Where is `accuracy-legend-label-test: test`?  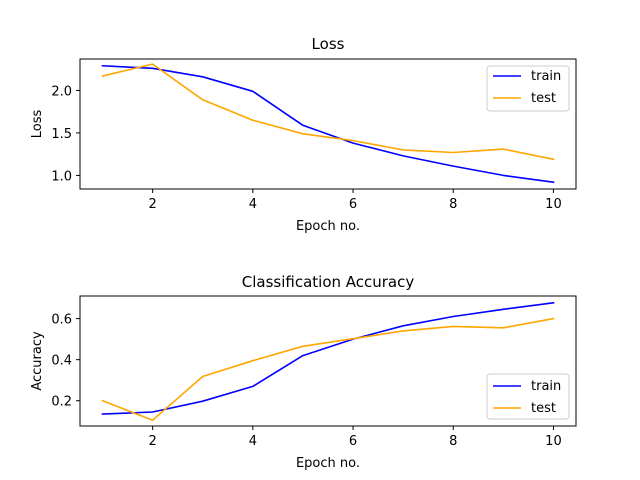
accuracy-legend-label-test: test is located at coordinates (543, 408).